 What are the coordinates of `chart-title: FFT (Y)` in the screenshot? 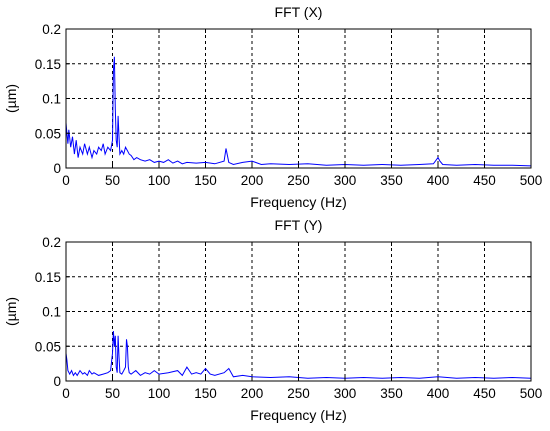 It's located at (299, 225).